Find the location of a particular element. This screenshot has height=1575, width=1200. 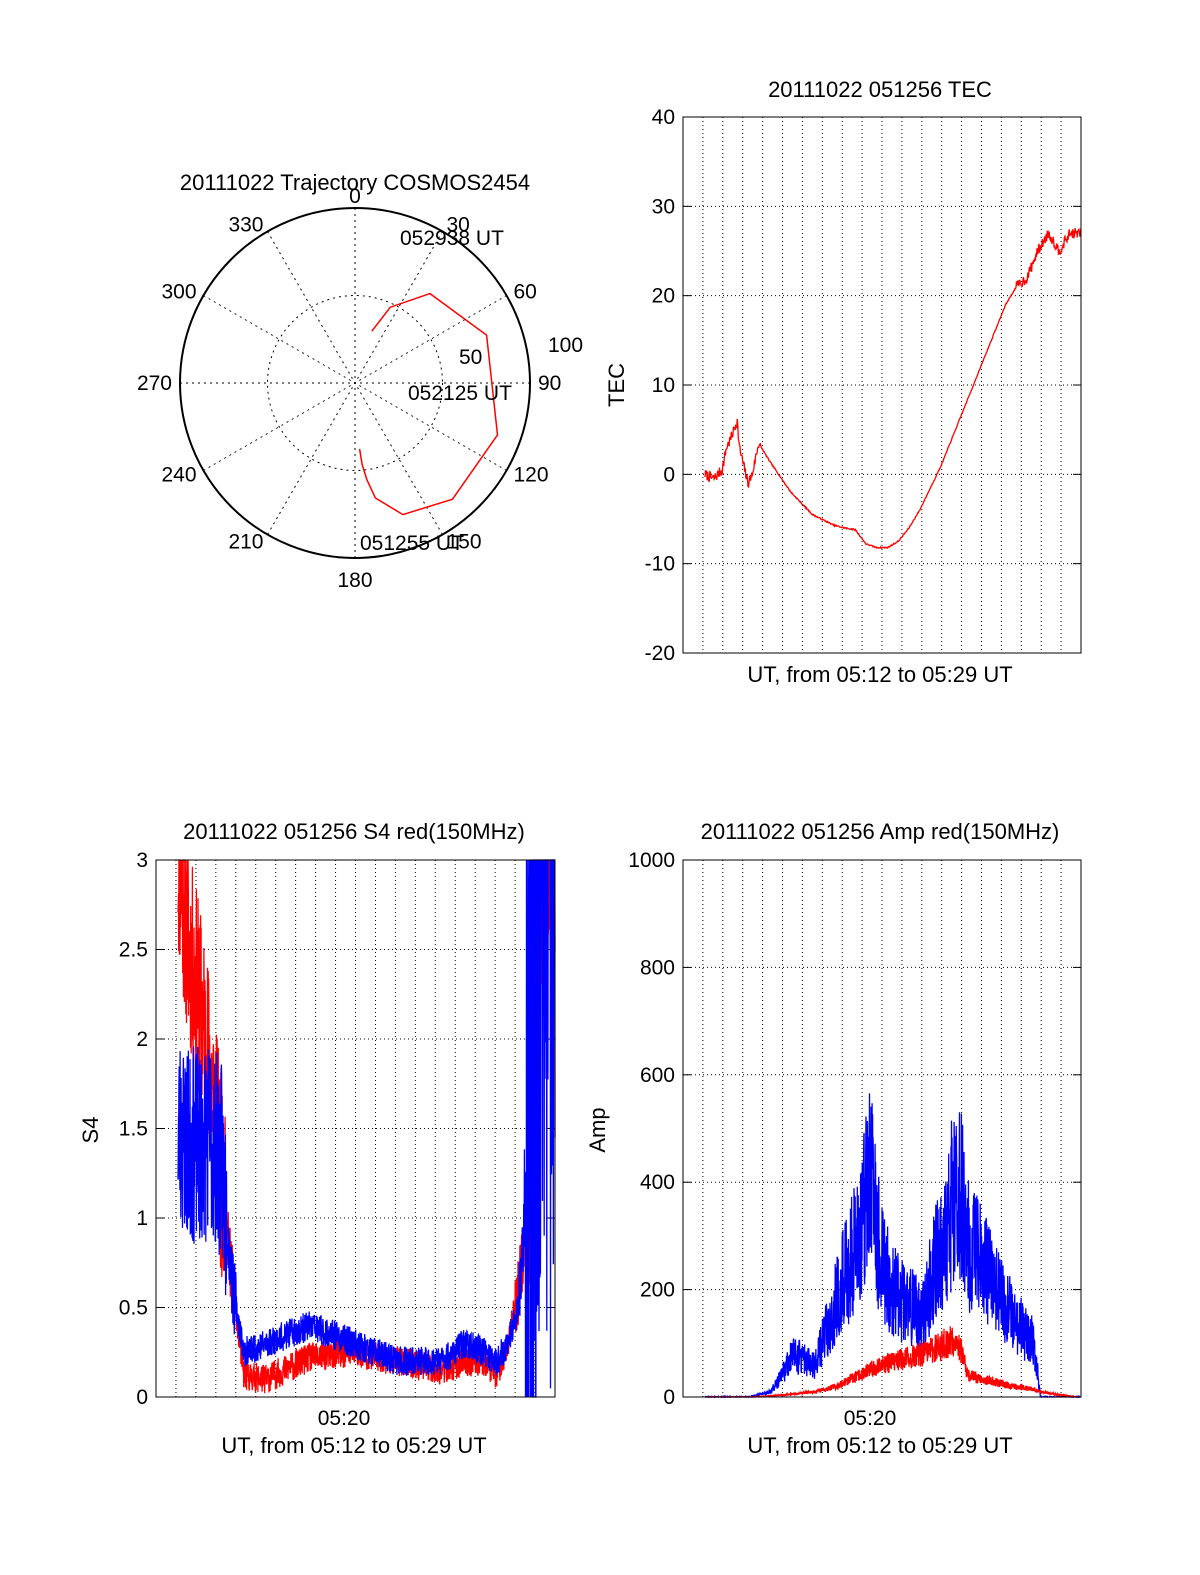

y-tick-label: 400 is located at coordinates (657, 1182).